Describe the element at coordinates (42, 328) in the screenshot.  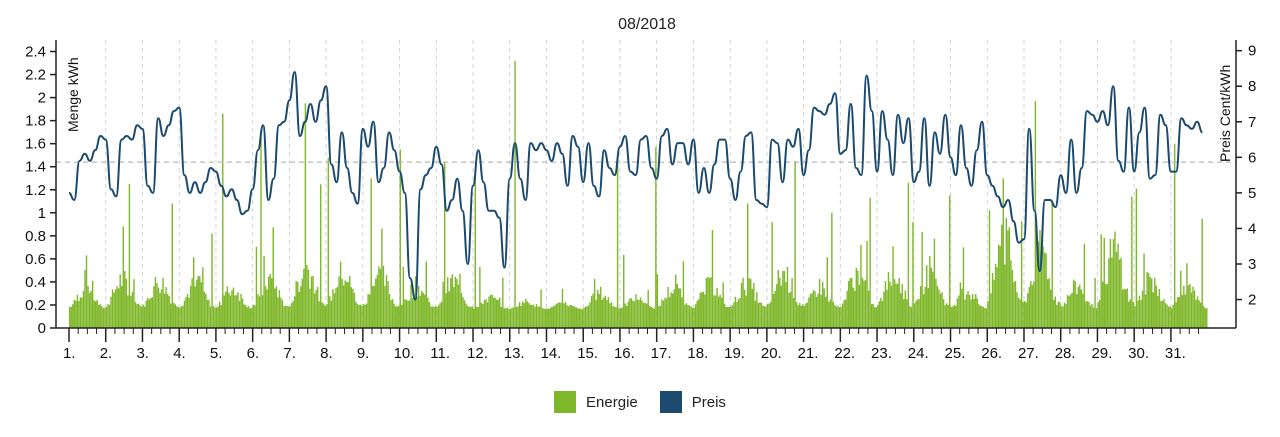
I see `left-tick-label: 0` at that location.